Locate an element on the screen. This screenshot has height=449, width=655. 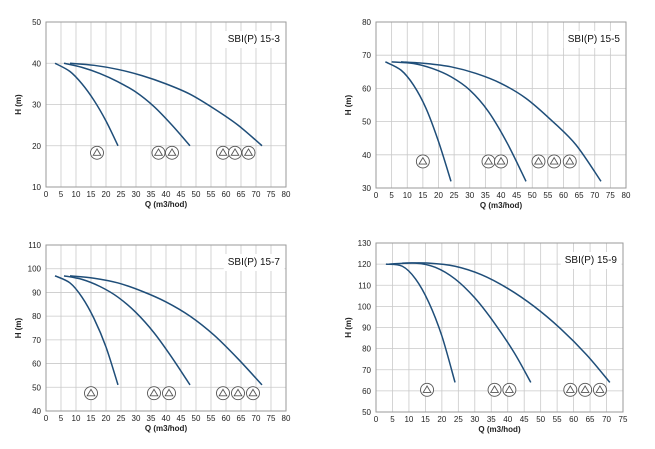
plot-frame is located at coordinates (501, 105).